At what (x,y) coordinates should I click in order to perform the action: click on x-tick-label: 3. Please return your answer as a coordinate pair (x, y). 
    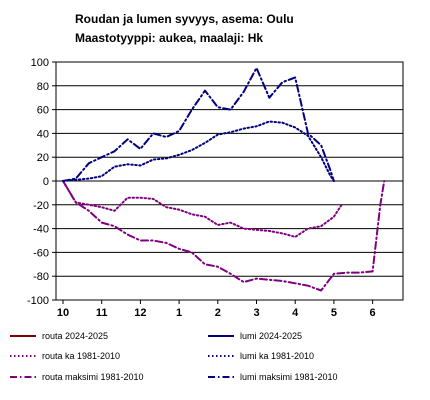
    Looking at the image, I should click on (256, 313).